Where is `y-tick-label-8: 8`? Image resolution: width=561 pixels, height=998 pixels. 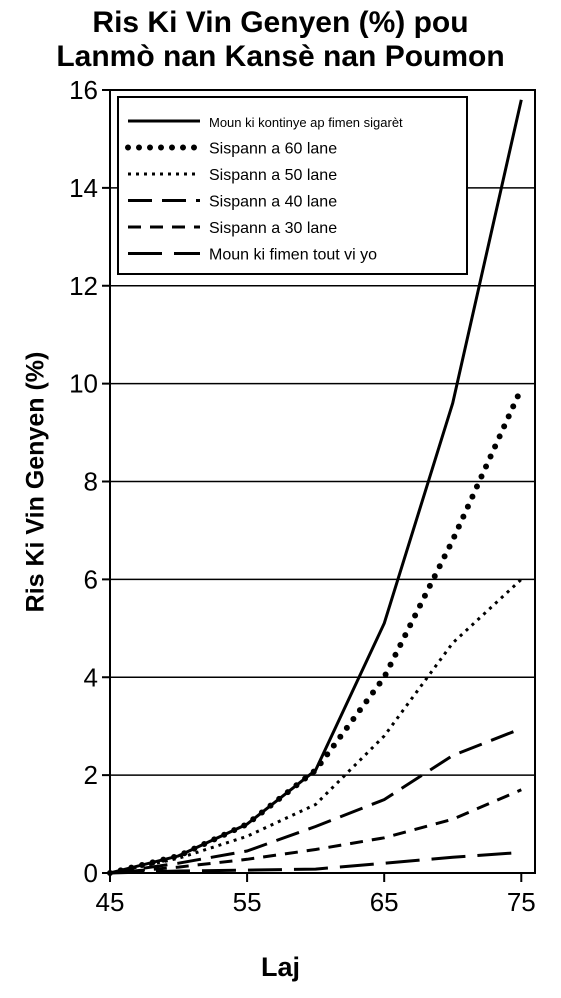 y-tick-label-8: 8 is located at coordinates (91, 482).